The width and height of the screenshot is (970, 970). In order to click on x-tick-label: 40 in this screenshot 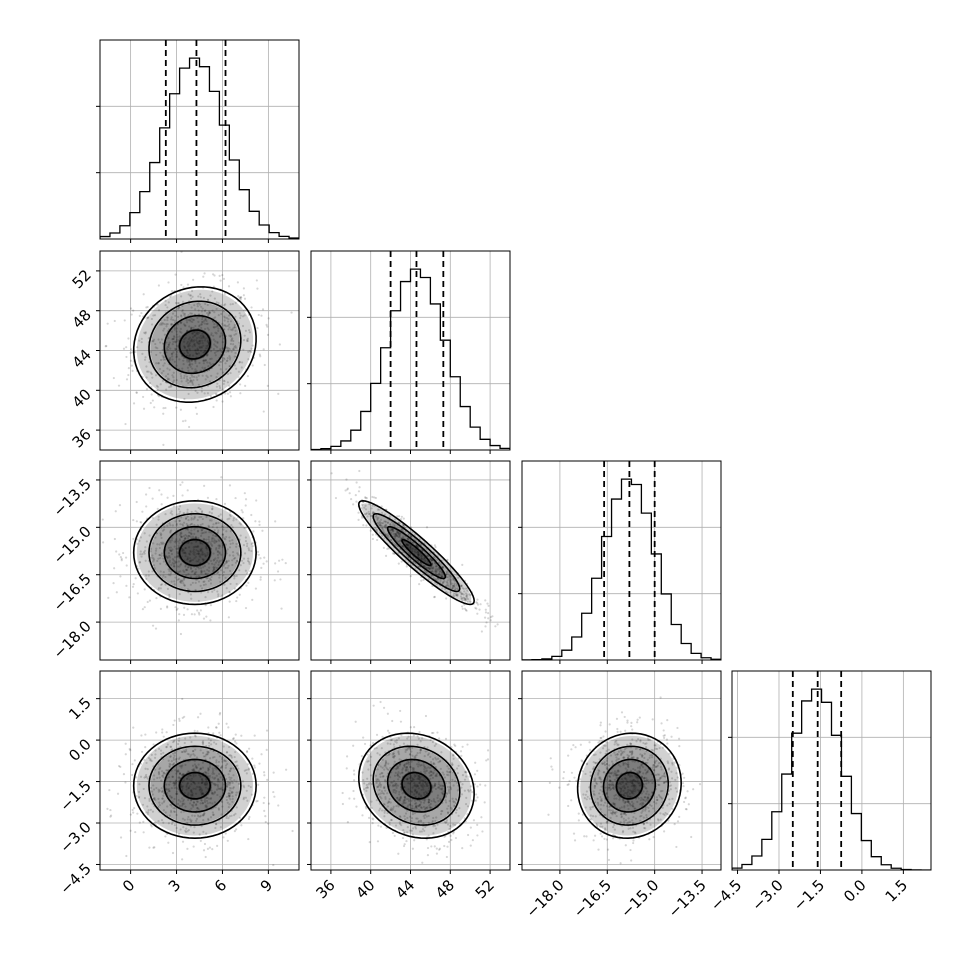, I will do `click(365, 889)`.